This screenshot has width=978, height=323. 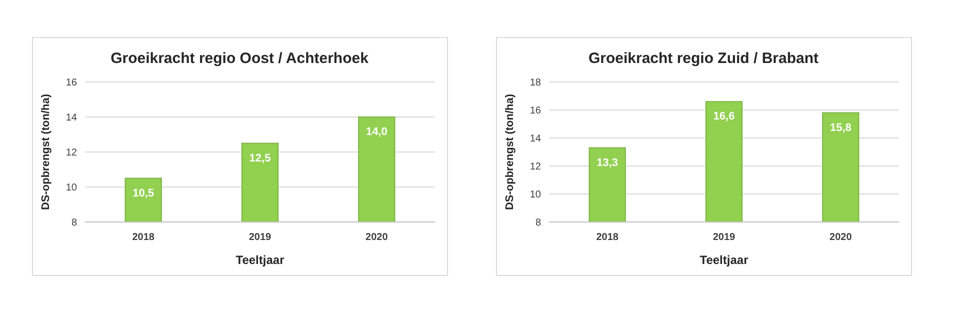 What do you see at coordinates (240, 58) in the screenshot?
I see `chart-title: Groeikracht regio Oost / Achterhoek` at bounding box center [240, 58].